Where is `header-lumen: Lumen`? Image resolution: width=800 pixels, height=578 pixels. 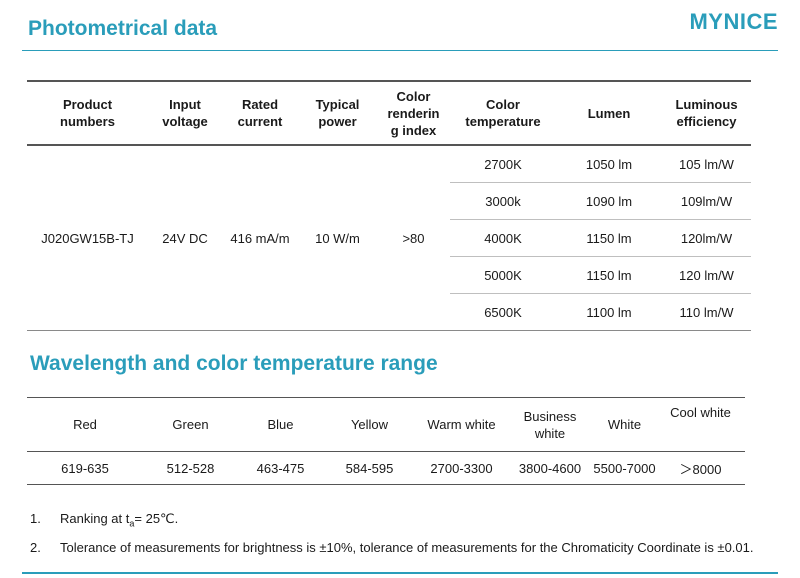
header-lumen: Lumen is located at coordinates (609, 113).